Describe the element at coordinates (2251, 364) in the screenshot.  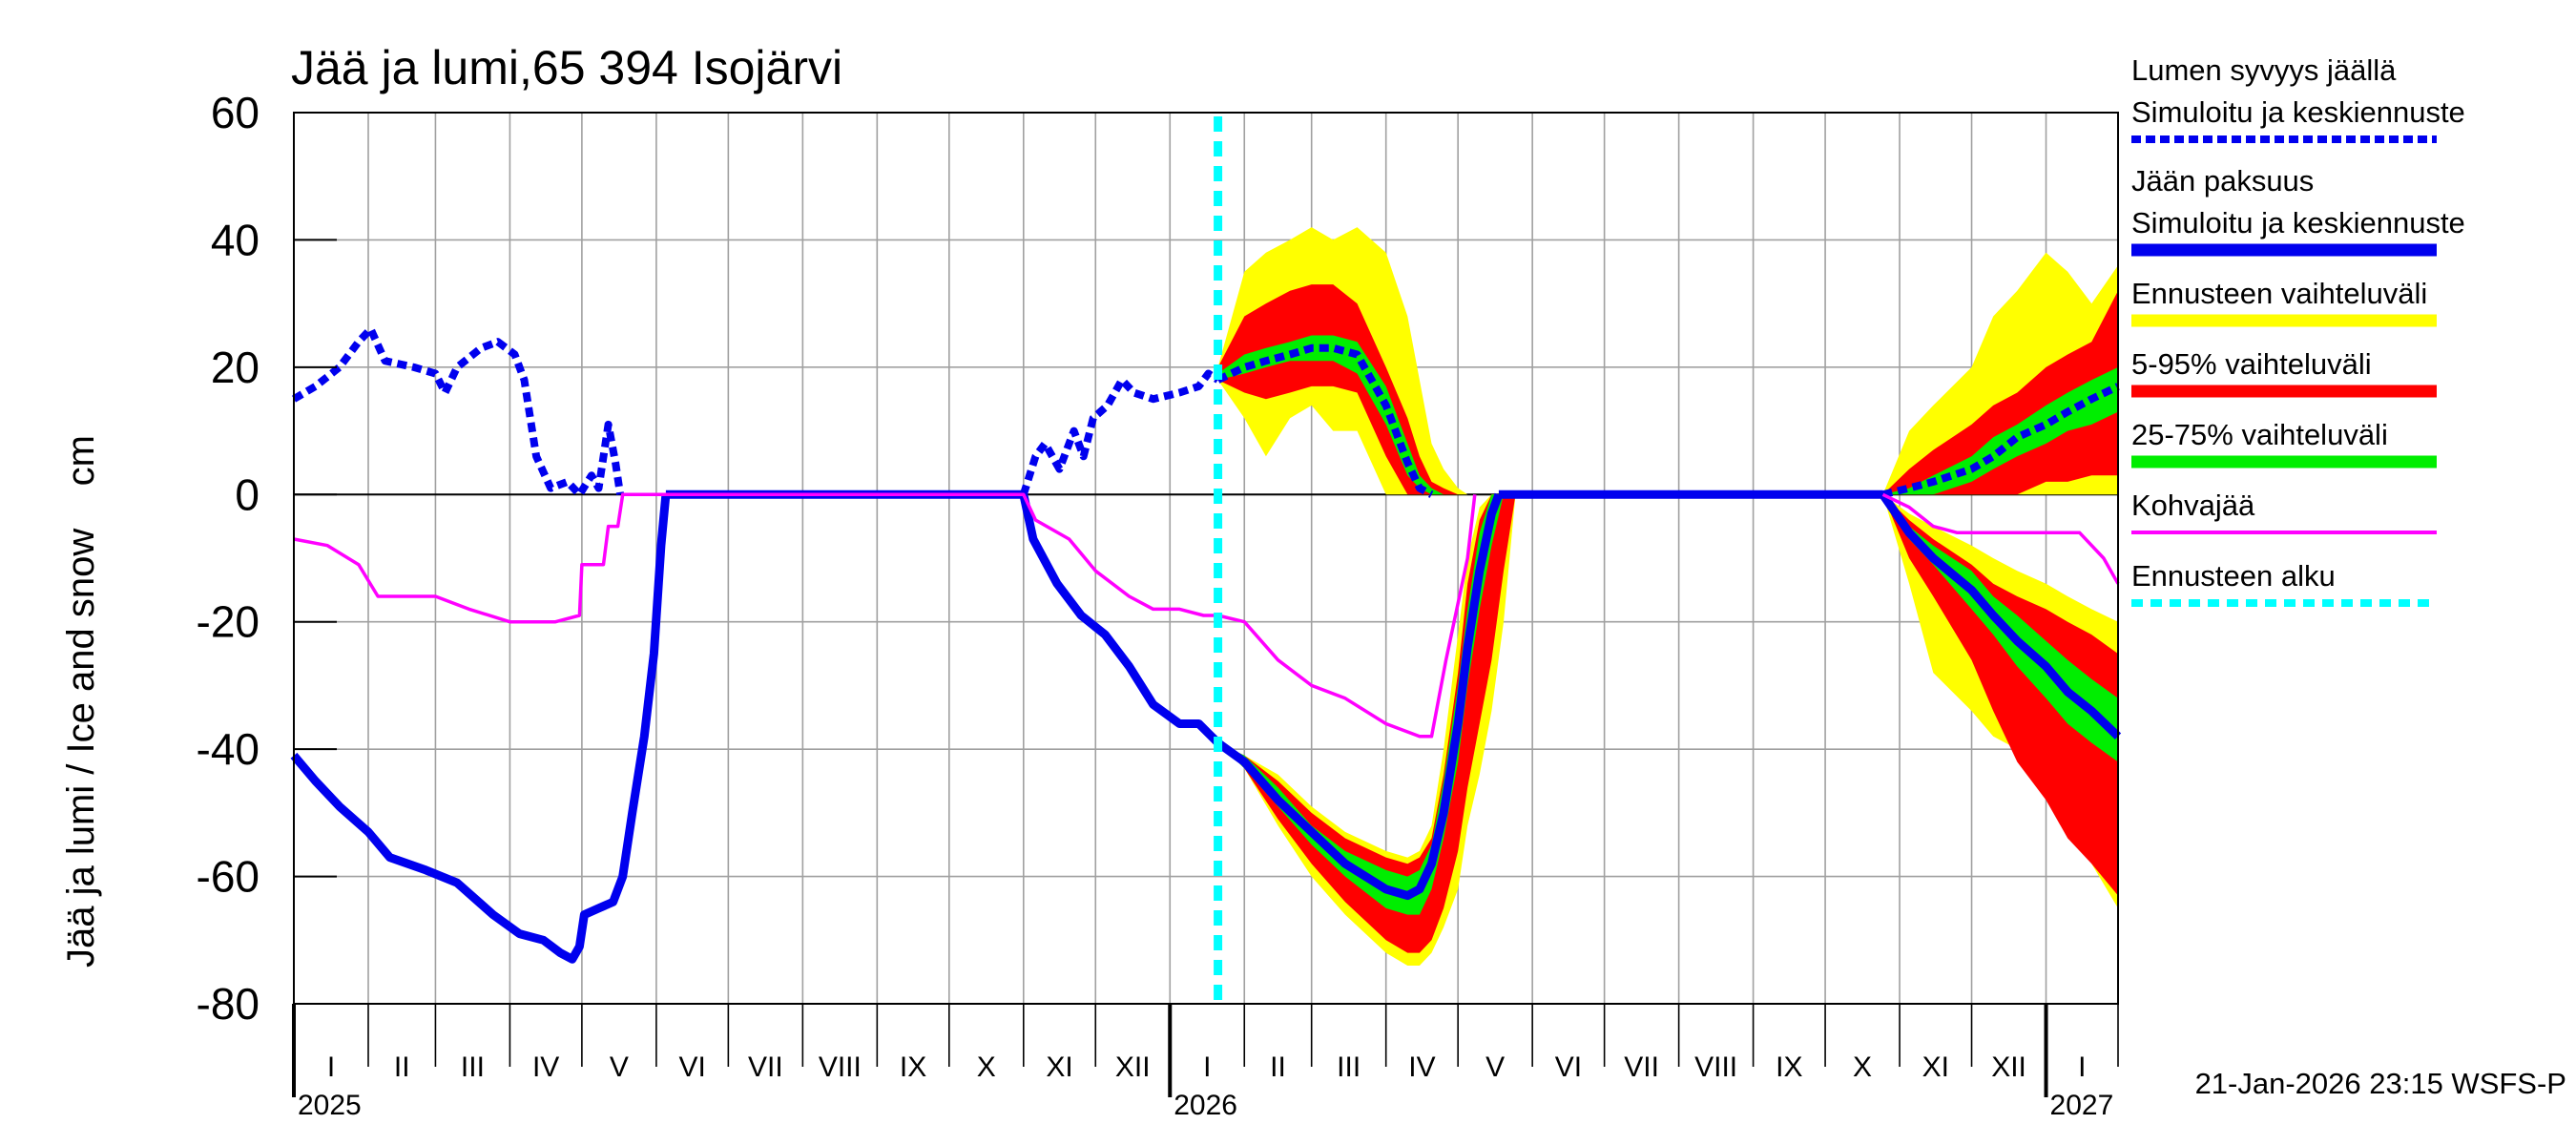
I see `legend-label: 5-95% vaihteluväli` at that location.